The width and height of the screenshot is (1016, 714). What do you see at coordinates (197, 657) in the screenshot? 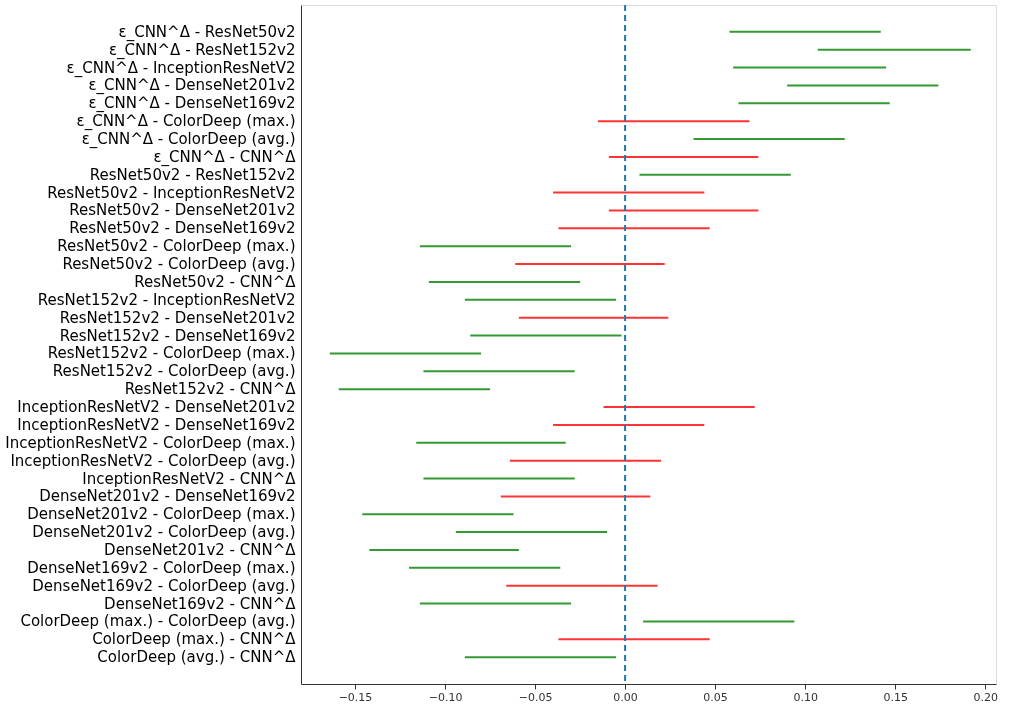
I see `y-tick-label: ColorDeep (avg.) - CNN^Δ` at bounding box center [197, 657].